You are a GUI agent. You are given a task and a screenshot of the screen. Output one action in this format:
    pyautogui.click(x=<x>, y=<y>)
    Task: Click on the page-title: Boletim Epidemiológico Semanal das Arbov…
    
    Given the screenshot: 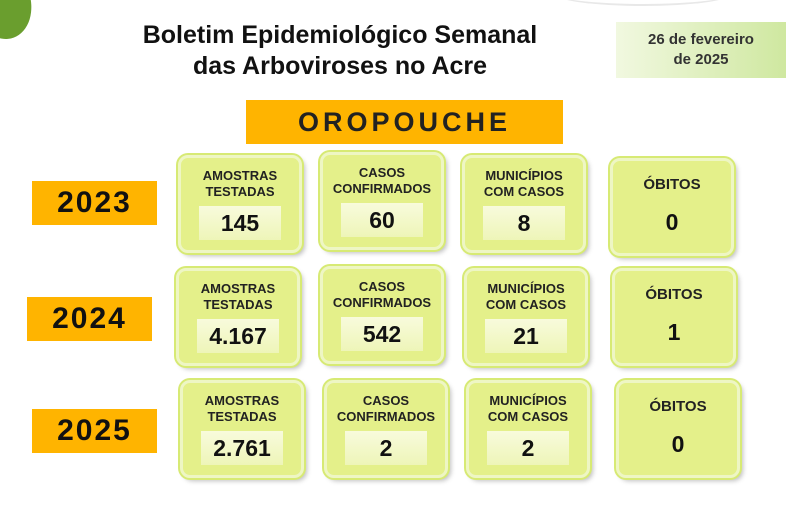 What is the action you would take?
    pyautogui.click(x=340, y=51)
    